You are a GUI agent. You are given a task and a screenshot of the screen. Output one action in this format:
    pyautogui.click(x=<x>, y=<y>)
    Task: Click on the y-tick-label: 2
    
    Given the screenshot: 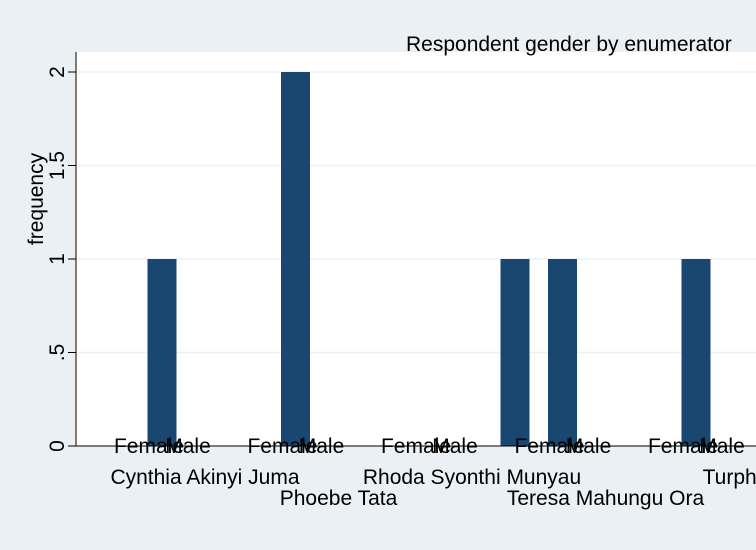 What is the action you would take?
    pyautogui.click(x=57, y=72)
    